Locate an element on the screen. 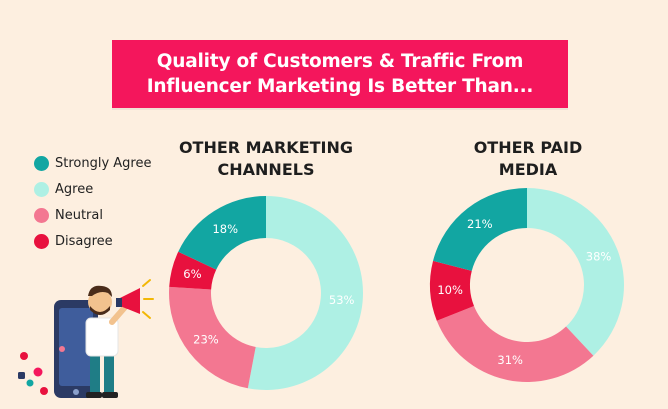 This screenshot has width=668, height=409. legend-item-strongly-agree: Strongly Agree is located at coordinates (93, 163).